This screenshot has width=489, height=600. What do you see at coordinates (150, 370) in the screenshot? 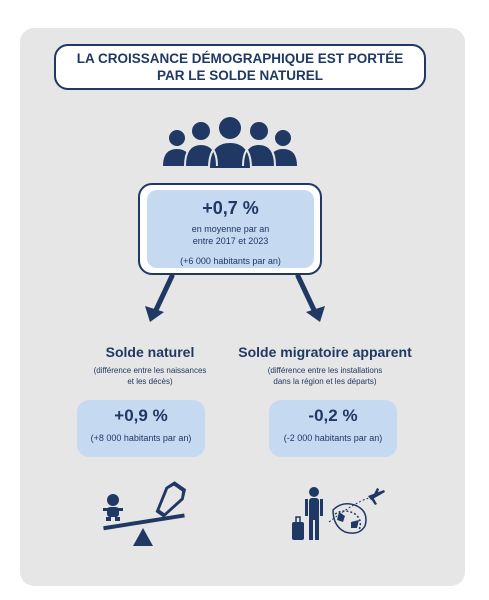
I see `natural-desc-line-1: (différence entre les naissances` at bounding box center [150, 370].